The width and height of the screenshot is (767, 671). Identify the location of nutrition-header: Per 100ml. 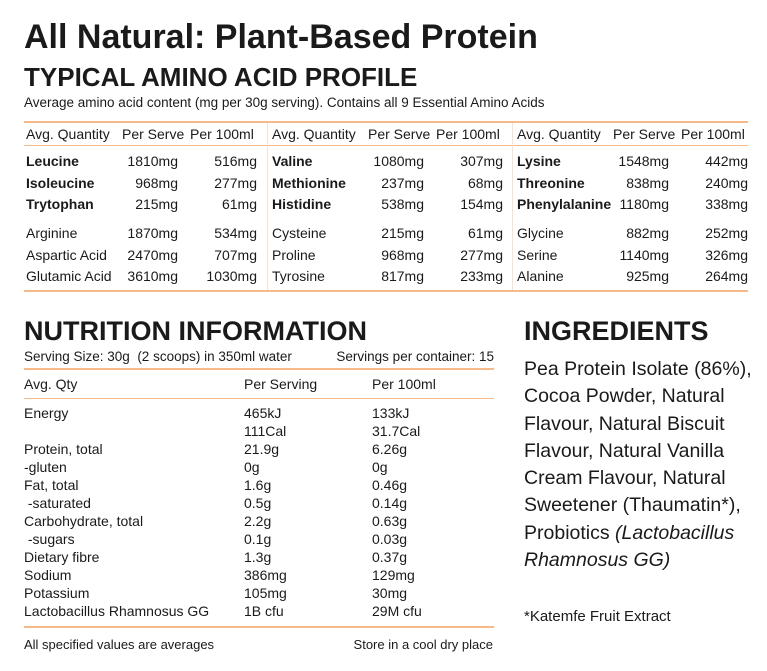
(404, 384).